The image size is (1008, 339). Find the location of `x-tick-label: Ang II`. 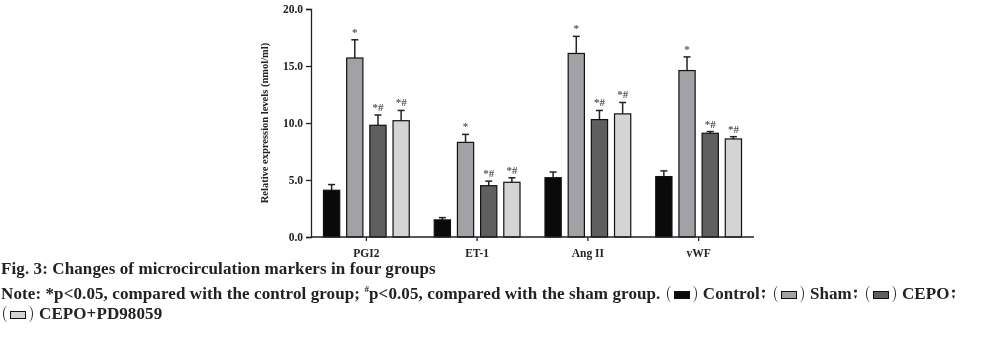

x-tick-label: Ang II is located at coordinates (588, 253).